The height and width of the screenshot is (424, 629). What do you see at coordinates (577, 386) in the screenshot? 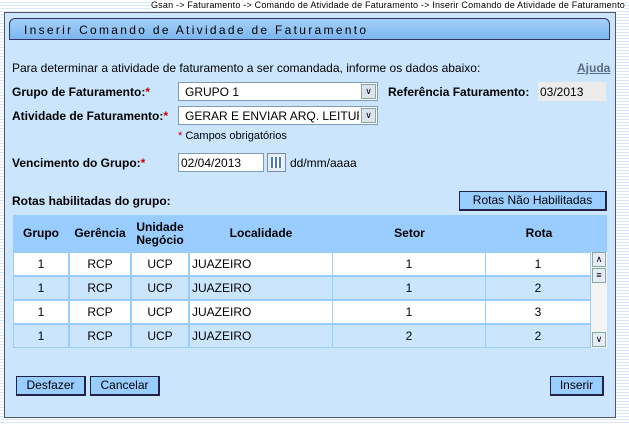
I see `inserir-button: Inserir` at bounding box center [577, 386].